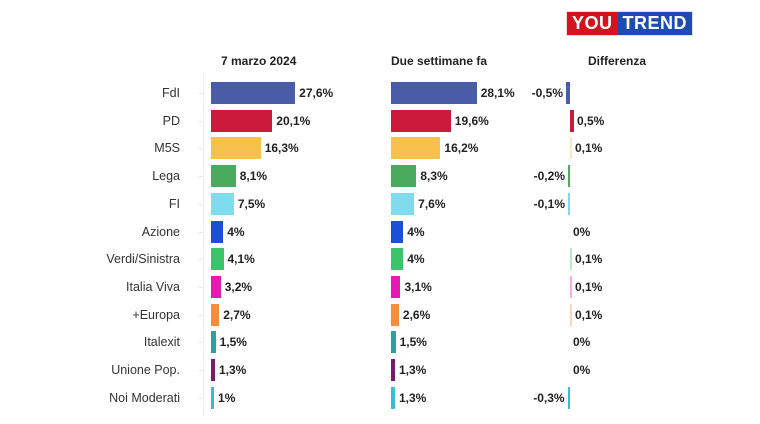 Image resolution: width=760 pixels, height=424 pixels. I want to click on value-difference: -0,3%, so click(549, 397).